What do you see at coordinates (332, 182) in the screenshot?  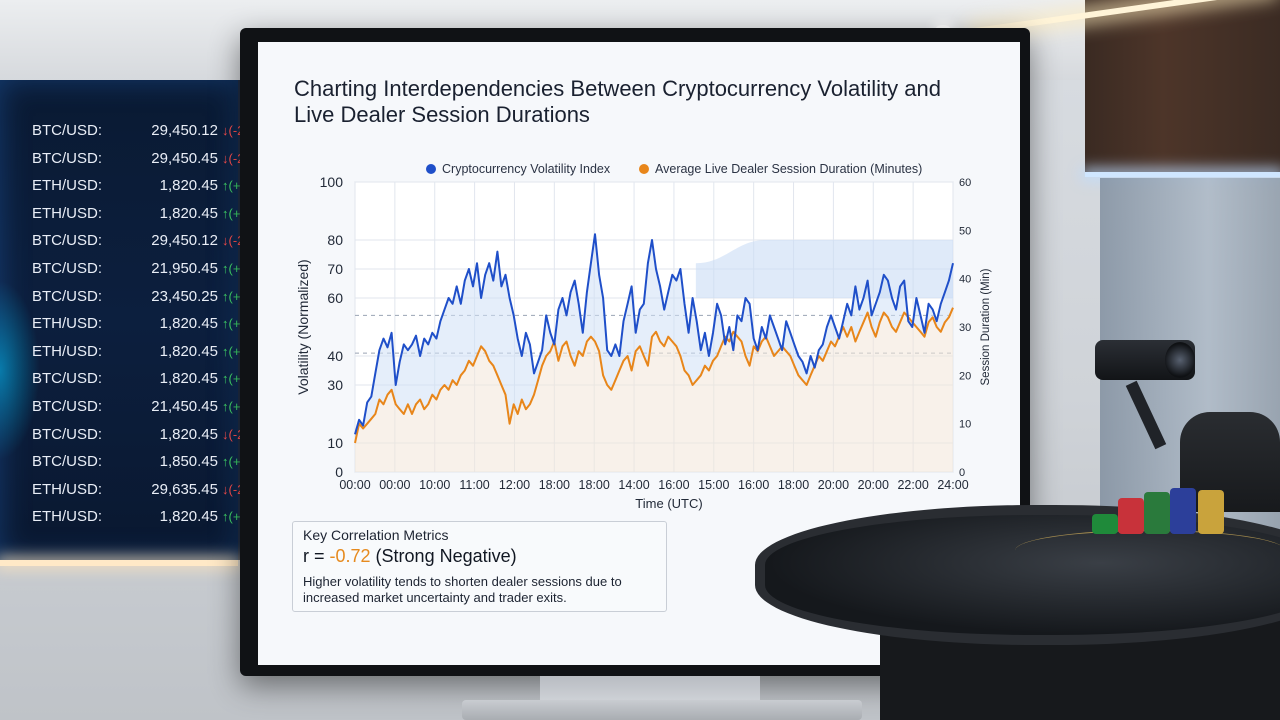 I see `y-tick-label-left: 100` at bounding box center [332, 182].